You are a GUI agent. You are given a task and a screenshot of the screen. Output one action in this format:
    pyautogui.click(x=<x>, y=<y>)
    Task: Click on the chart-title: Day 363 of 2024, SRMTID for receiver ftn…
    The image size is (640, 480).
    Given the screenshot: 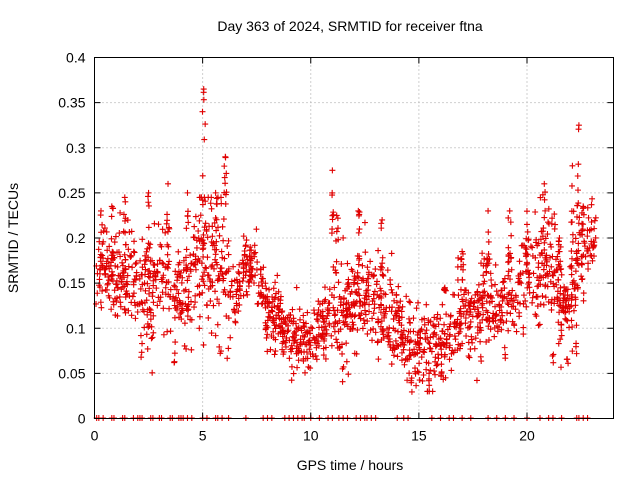 What is the action you would take?
    pyautogui.click(x=350, y=26)
    